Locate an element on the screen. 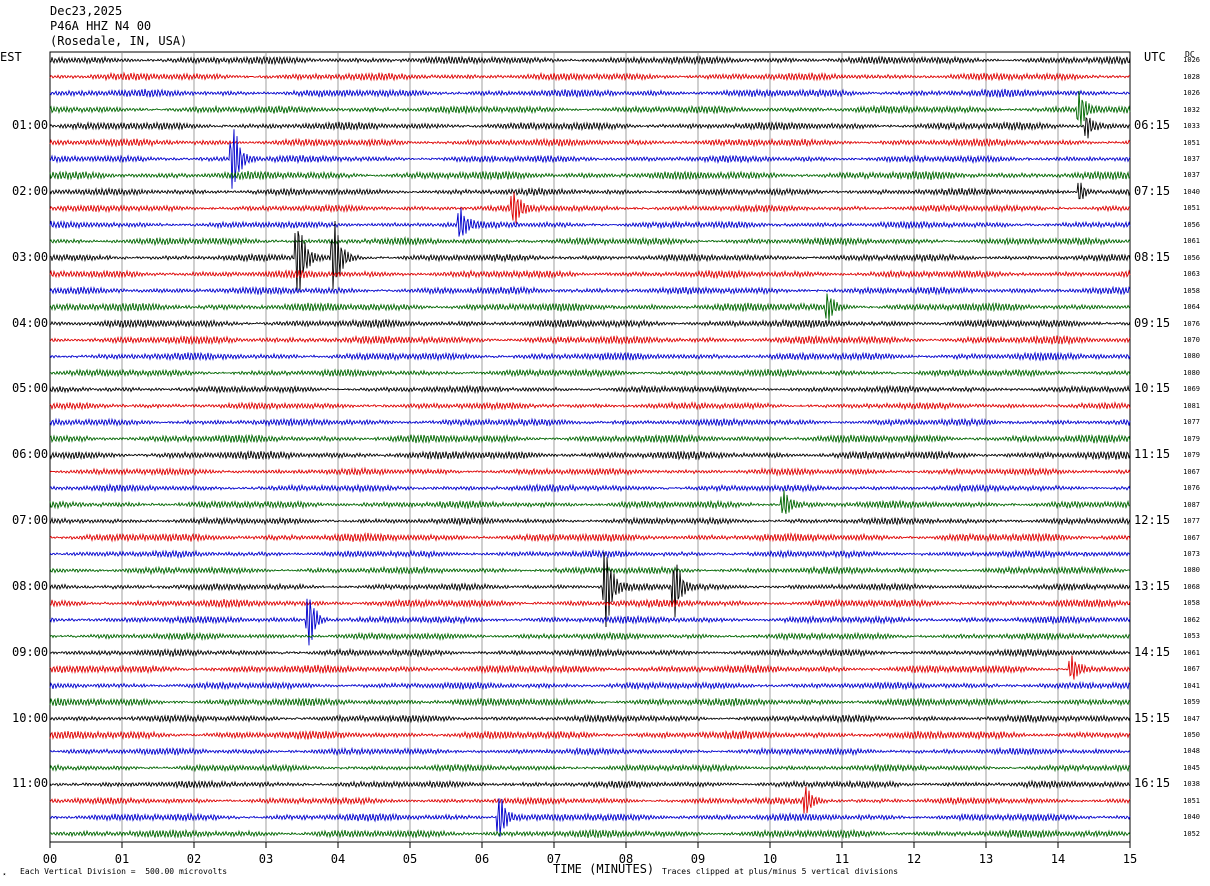  station-location: (Rosedale, IN, USA) is located at coordinates (119, 41).